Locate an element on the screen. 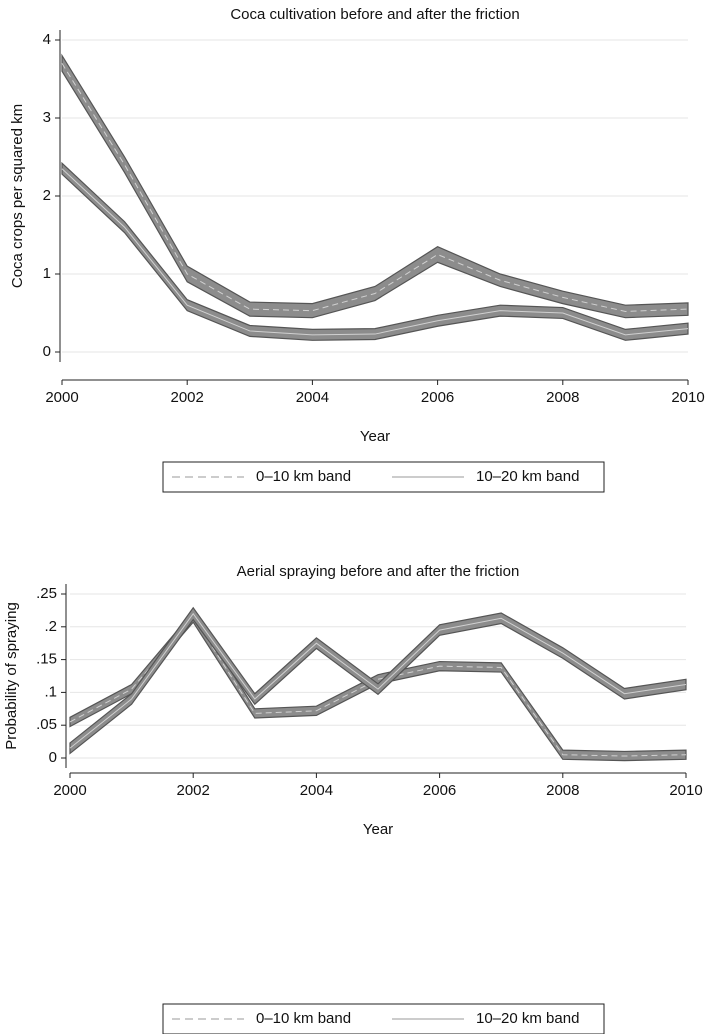 This screenshot has height=1034, width=713. y-tick-label: 2 is located at coordinates (47, 195).